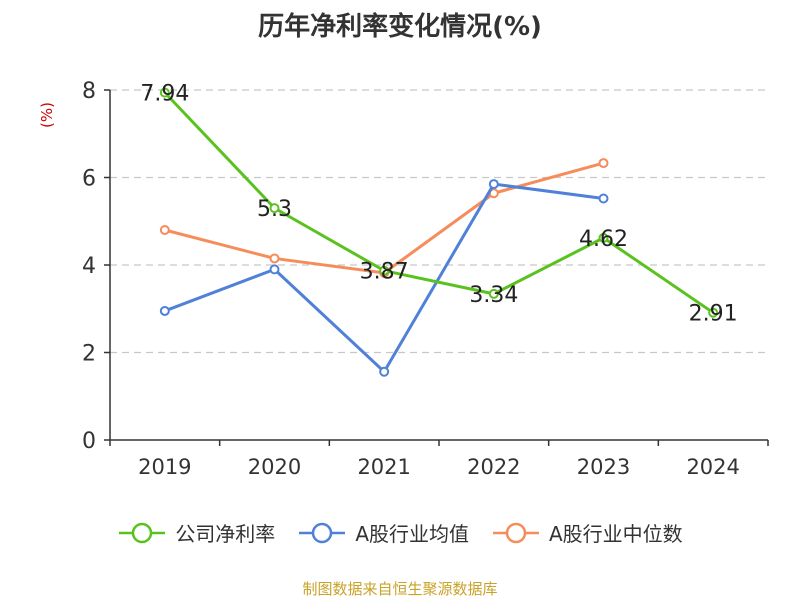  Describe the element at coordinates (384, 371) in the screenshot. I see `series-1-point-2021` at that location.